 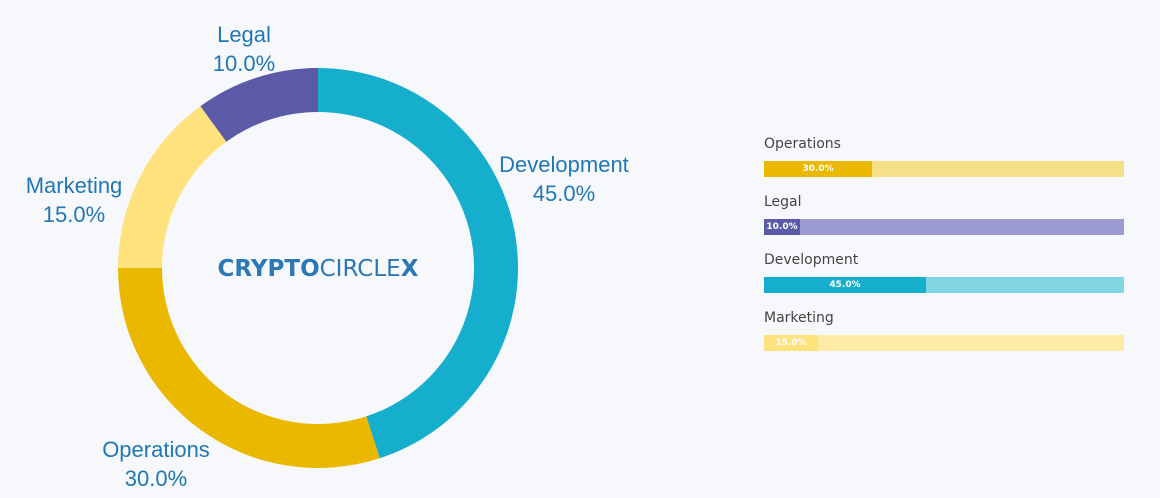 What do you see at coordinates (944, 227) in the screenshot?
I see `bar-track-legal: 10.0%` at bounding box center [944, 227].